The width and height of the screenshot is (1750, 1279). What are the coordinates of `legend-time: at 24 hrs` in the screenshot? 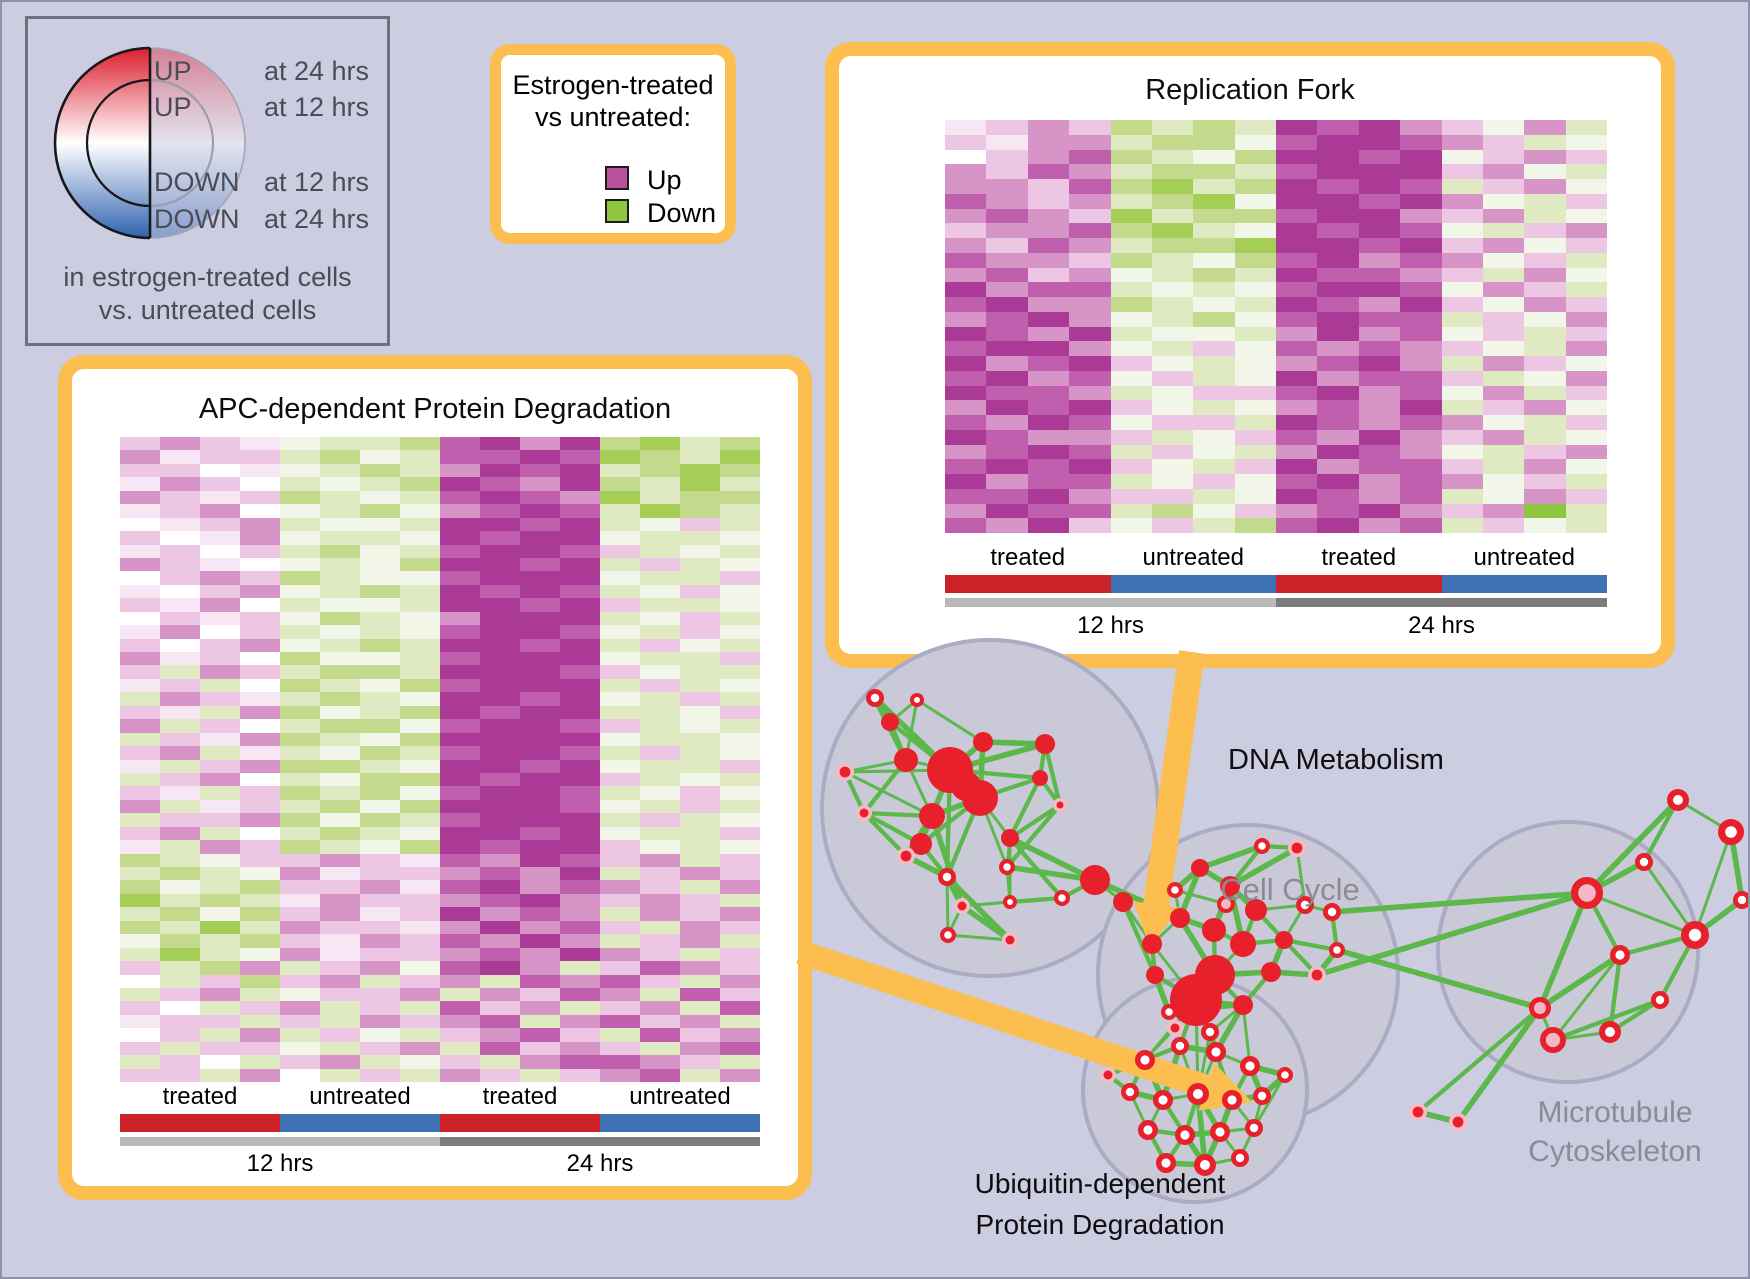 It's located at (316, 71).